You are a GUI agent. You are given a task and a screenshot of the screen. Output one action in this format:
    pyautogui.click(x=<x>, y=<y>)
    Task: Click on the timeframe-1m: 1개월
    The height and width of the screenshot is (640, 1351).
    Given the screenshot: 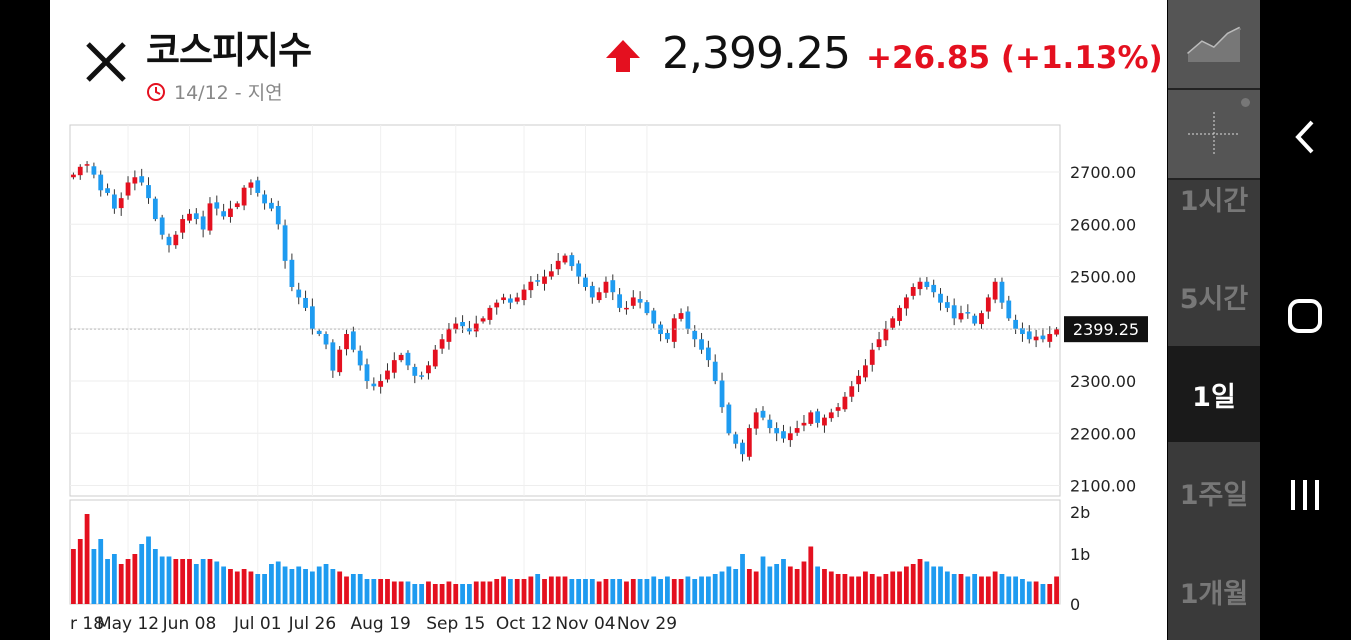 What is the action you would take?
    pyautogui.click(x=1214, y=591)
    